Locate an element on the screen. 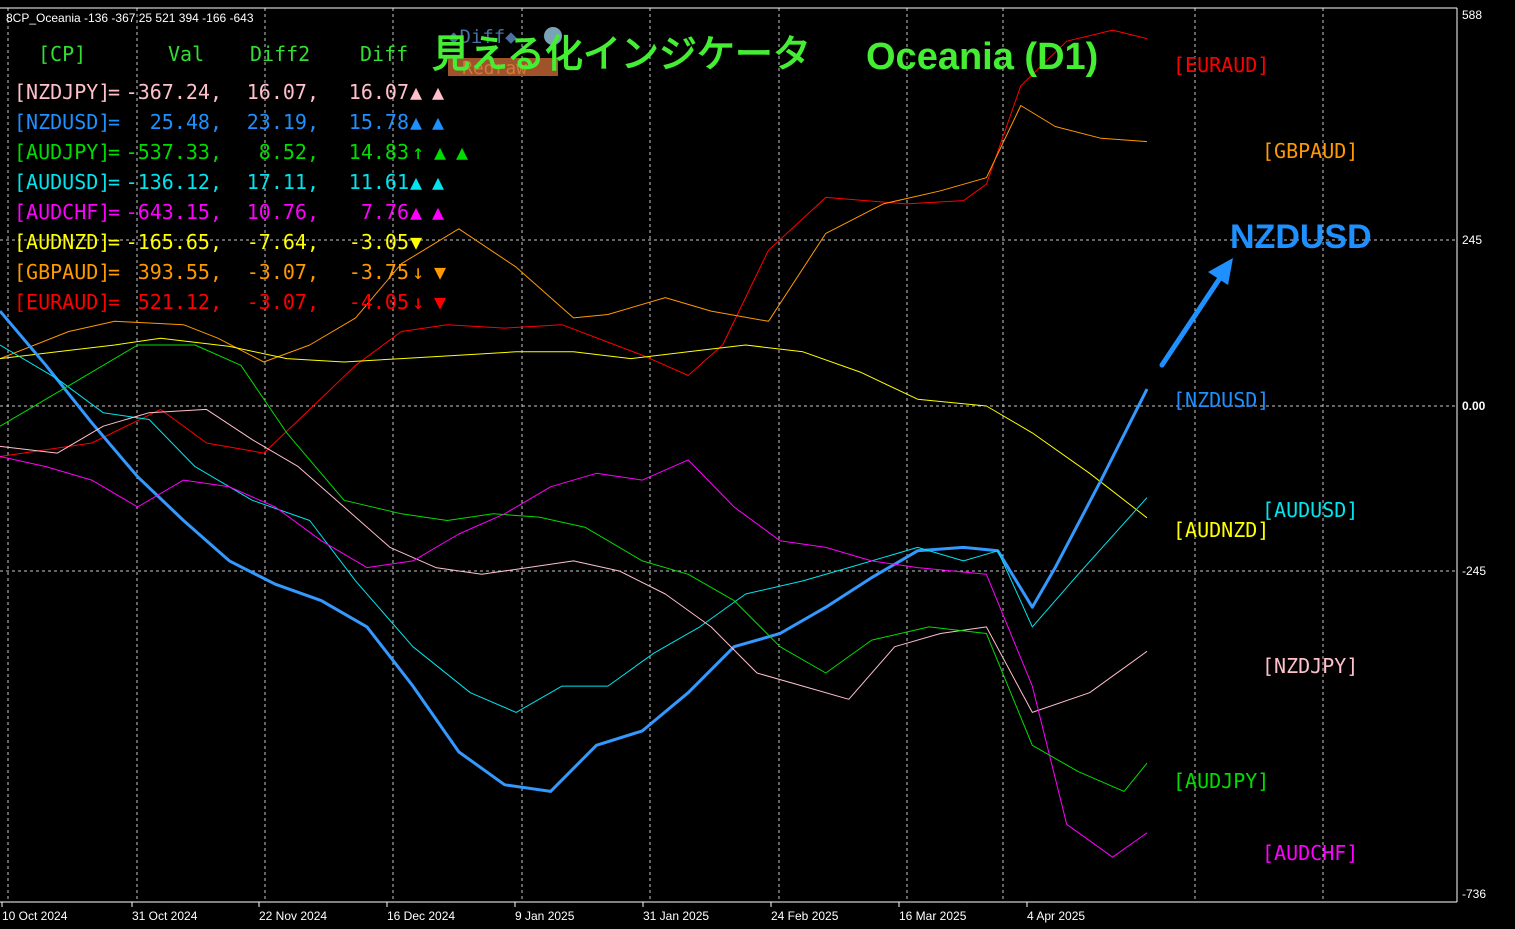 The image size is (1515, 929). x-tick-label: 16 Mar 2025 is located at coordinates (933, 916).